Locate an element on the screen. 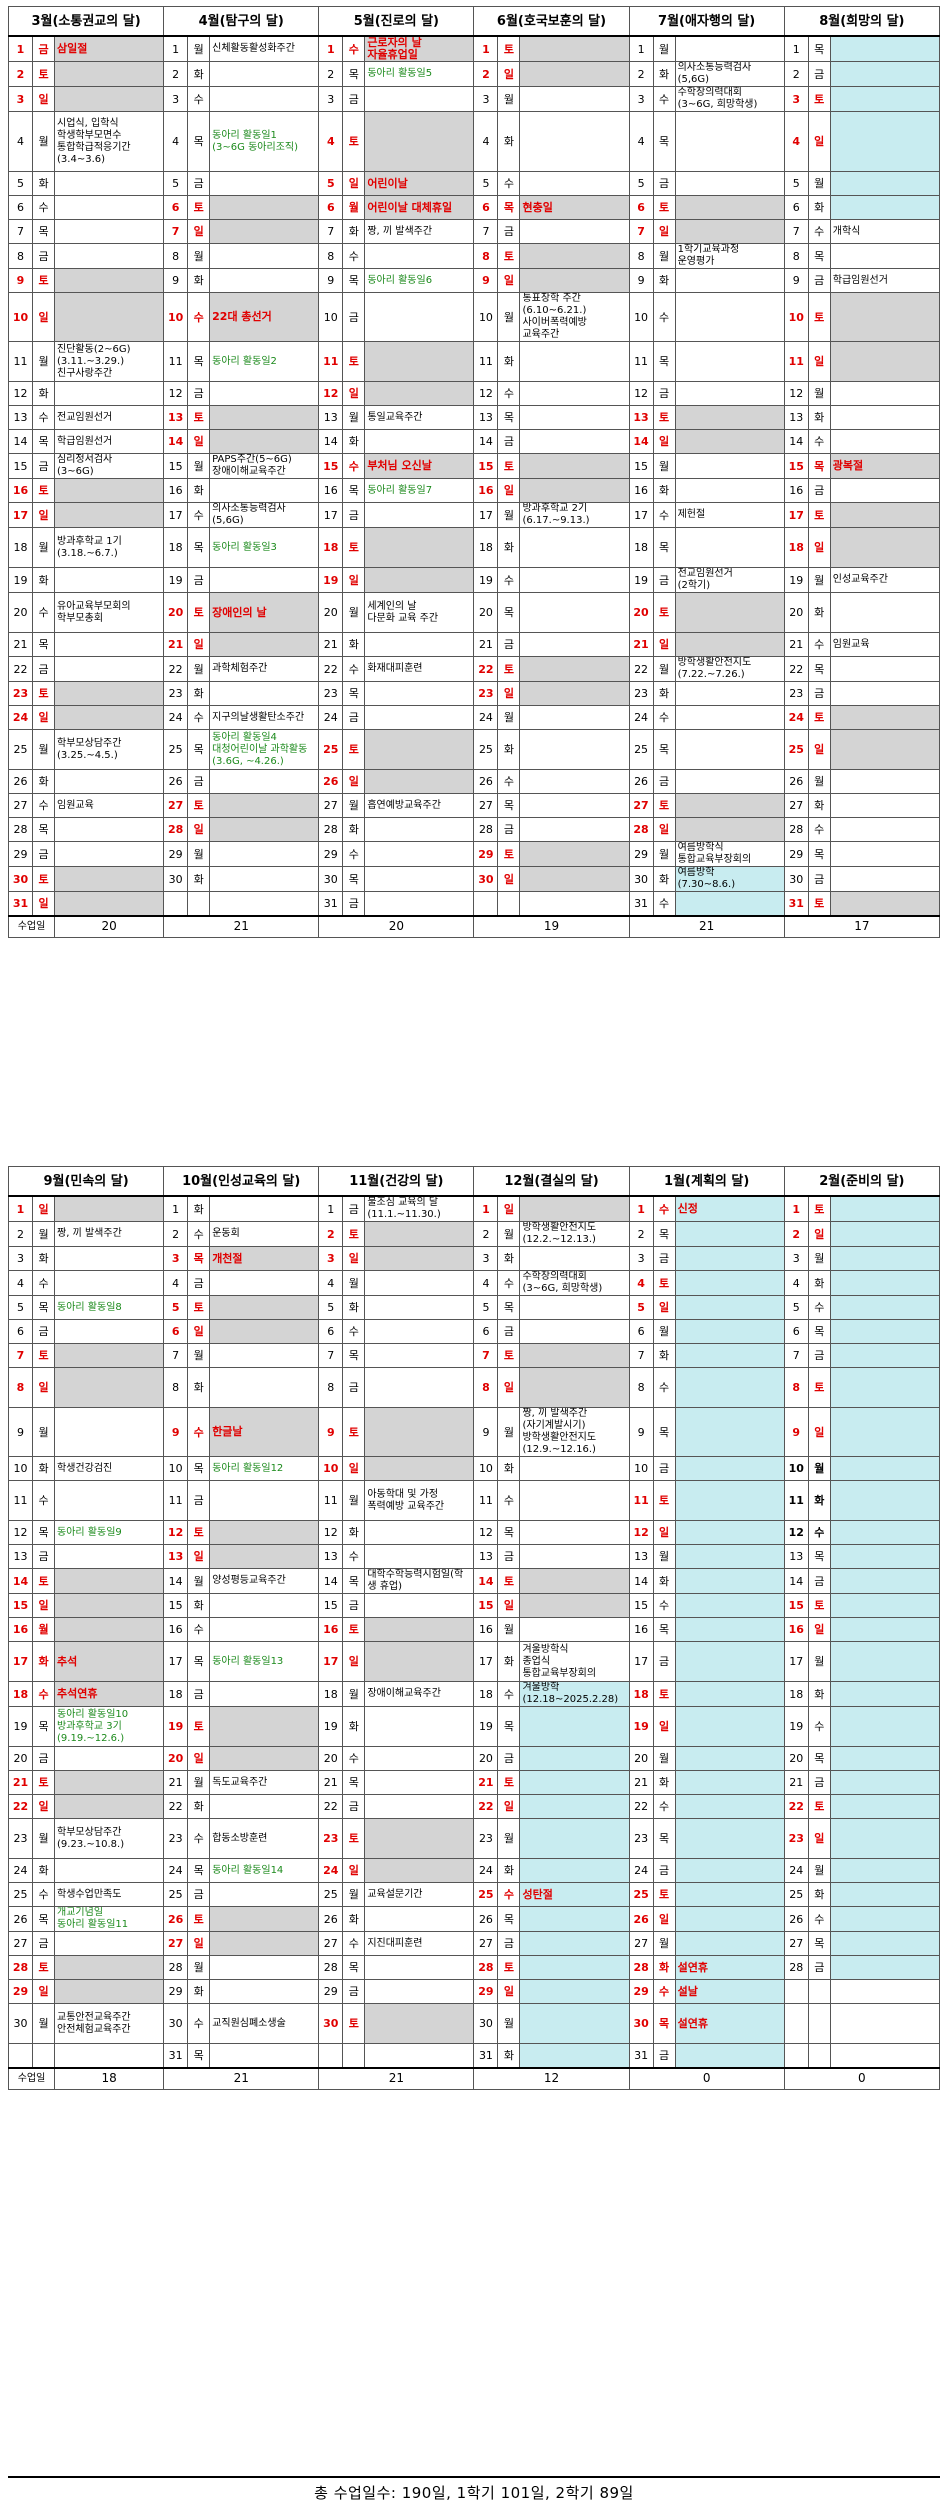  date-cell: 23 is located at coordinates (176, 693).